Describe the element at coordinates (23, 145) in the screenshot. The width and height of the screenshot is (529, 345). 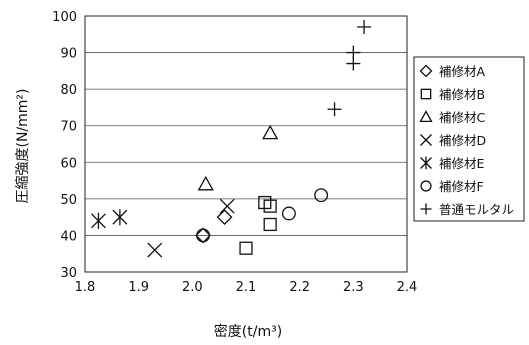
I see `y-axis-title: 圧縮強度(N/mm²)` at that location.